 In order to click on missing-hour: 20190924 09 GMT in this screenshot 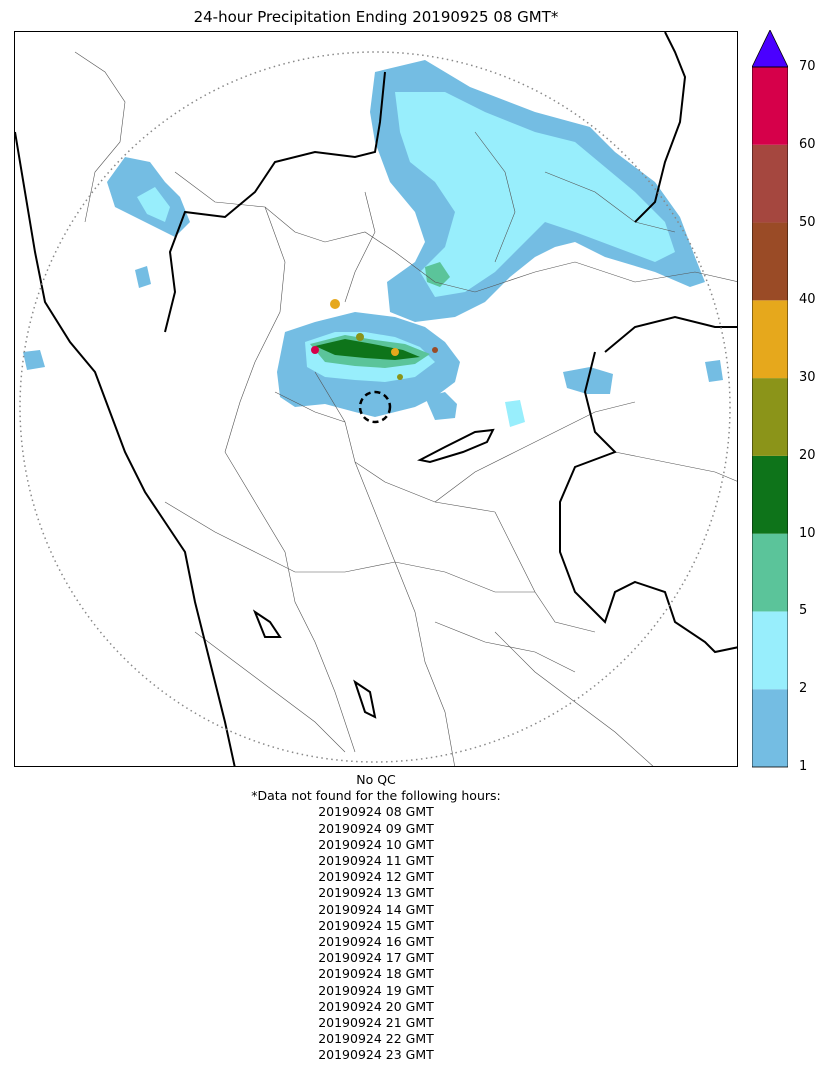, I will do `click(376, 828)`.